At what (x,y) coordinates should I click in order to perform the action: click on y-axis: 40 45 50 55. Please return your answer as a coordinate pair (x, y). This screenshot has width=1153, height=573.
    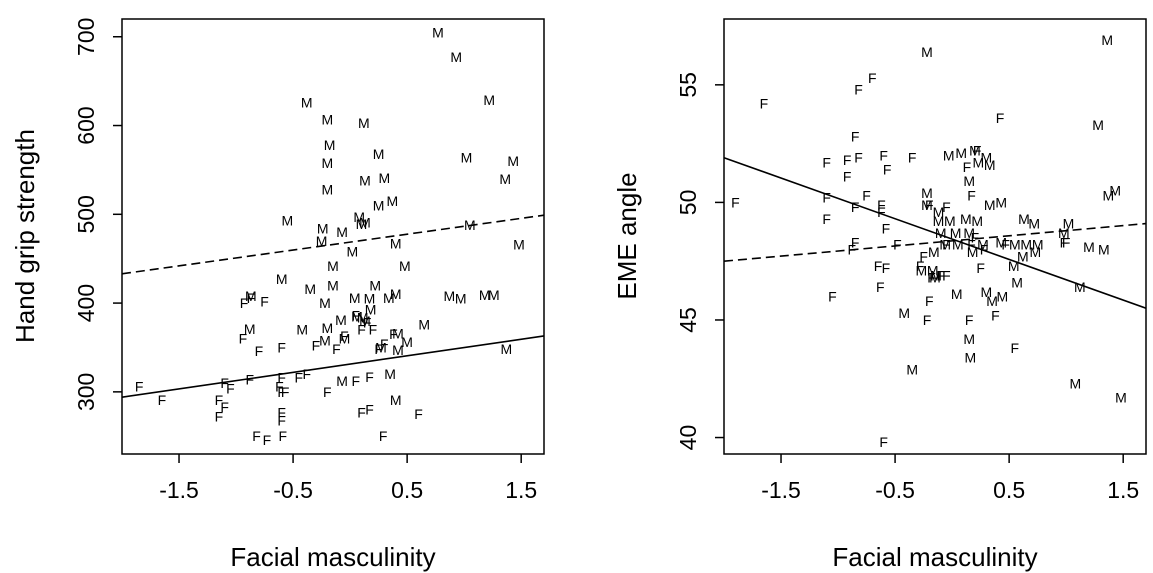
    Looking at the image, I should click on (699, 261).